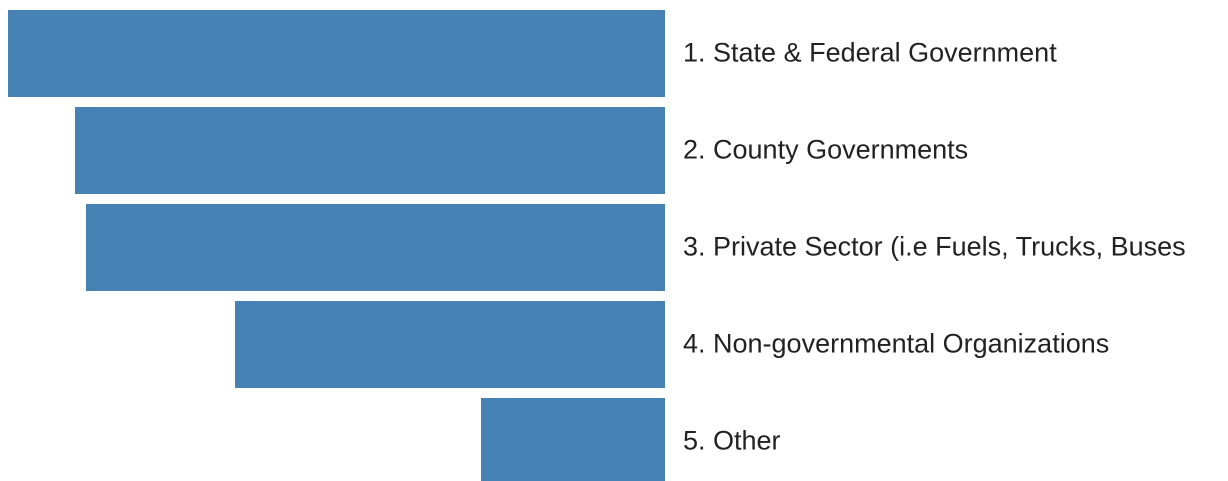 This screenshot has height=481, width=1228. Describe the element at coordinates (732, 441) in the screenshot. I see `bar-label: 5. Other` at that location.